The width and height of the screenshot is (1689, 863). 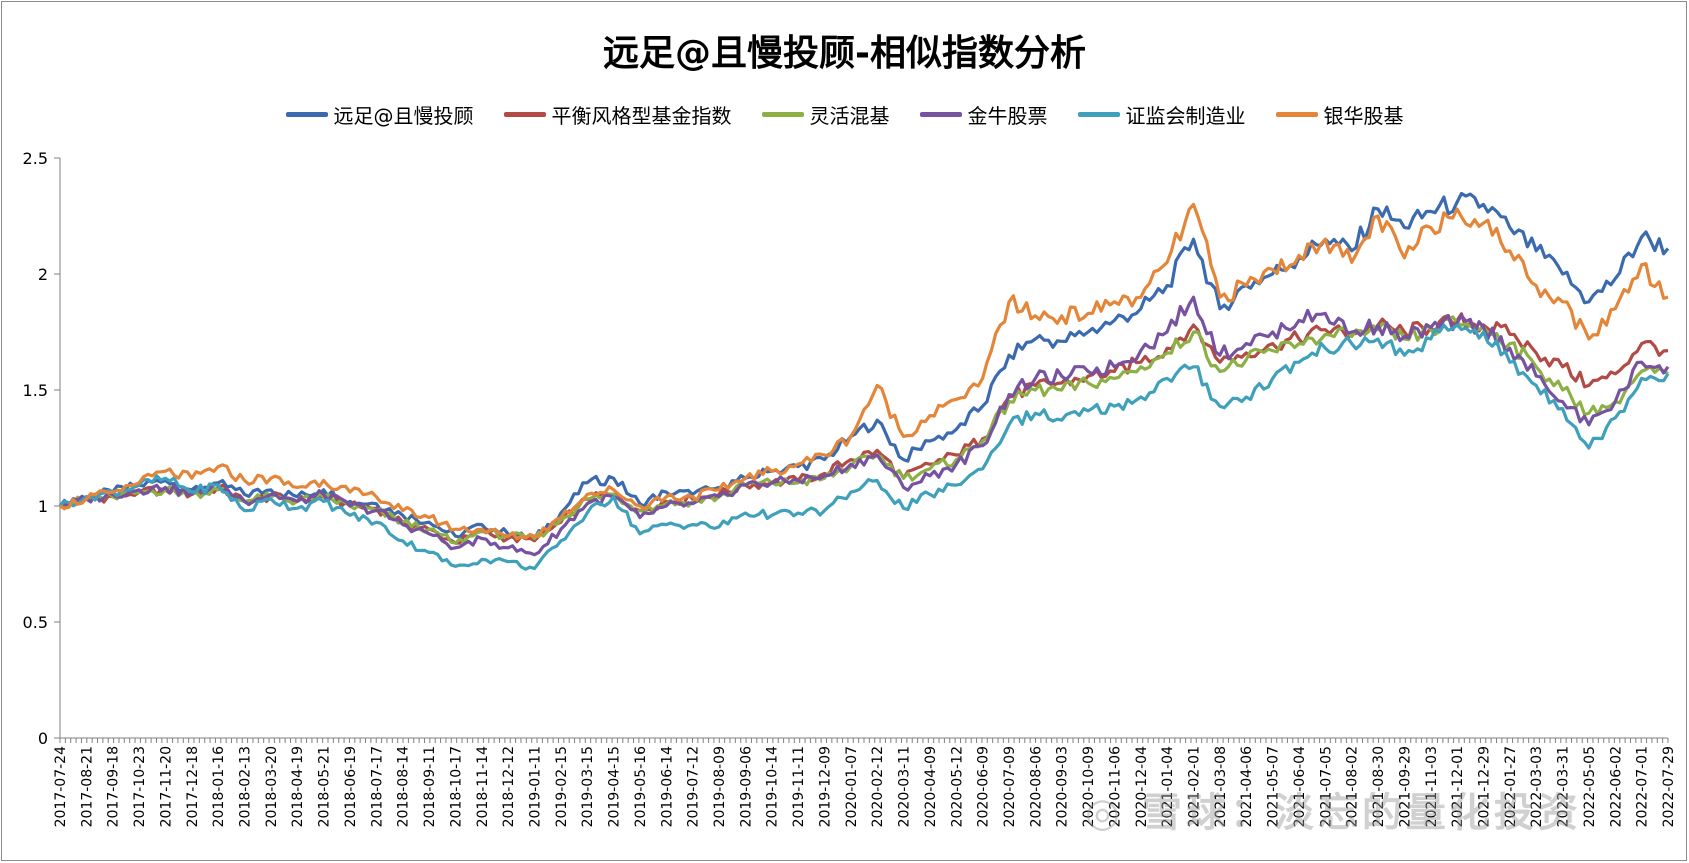 I want to click on legend-item: 金牛股票, so click(x=983, y=114).